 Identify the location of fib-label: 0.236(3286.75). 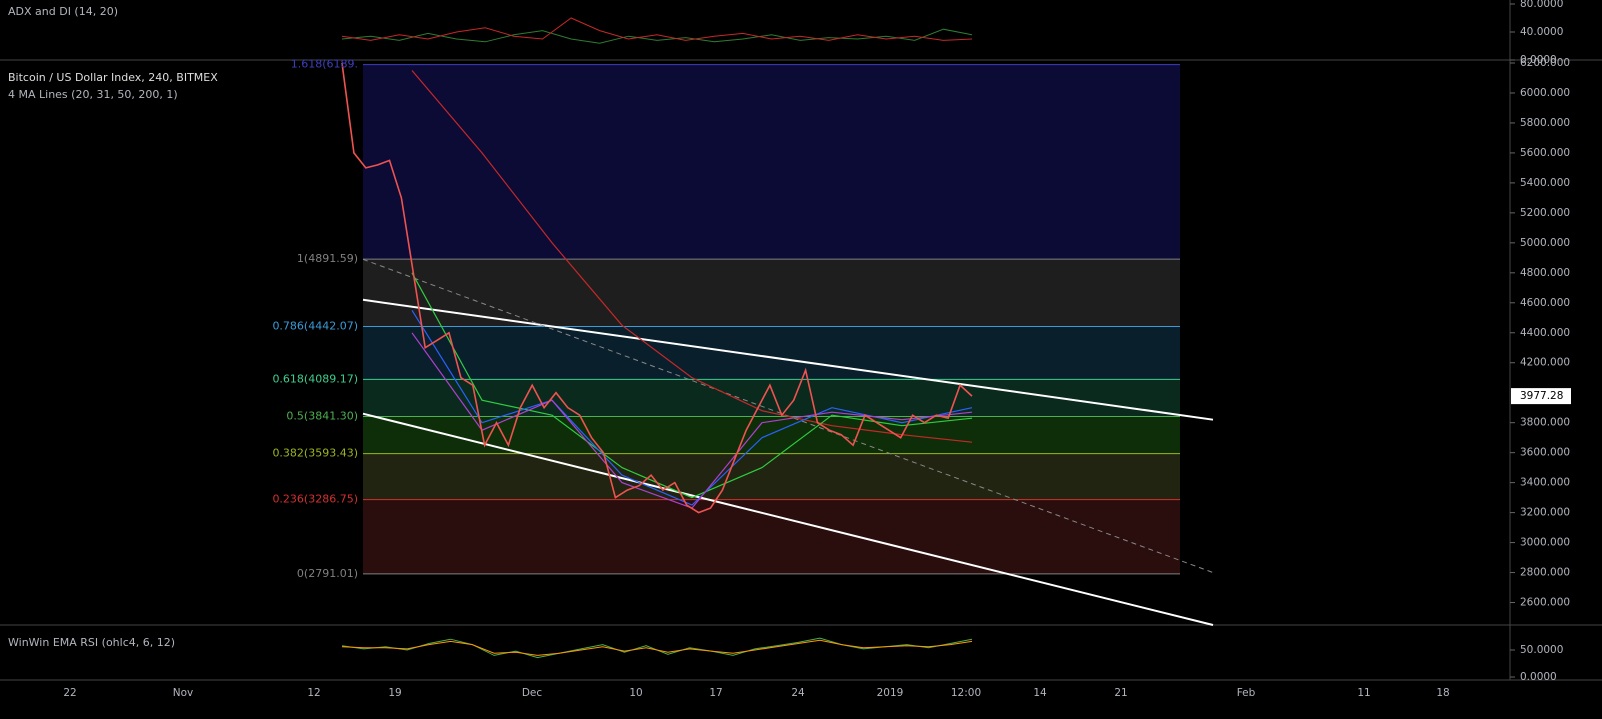
(315, 499).